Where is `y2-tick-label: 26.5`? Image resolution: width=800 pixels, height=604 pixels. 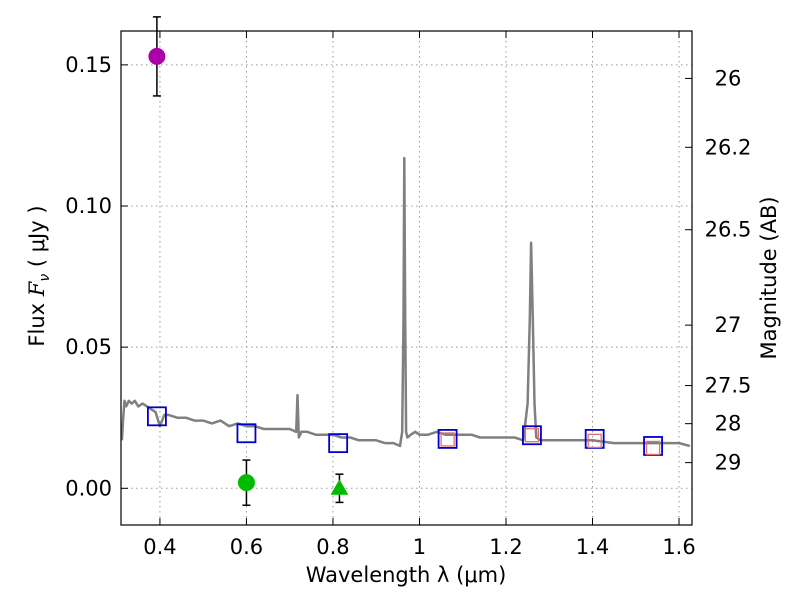 y2-tick-label: 26.5 is located at coordinates (728, 230).